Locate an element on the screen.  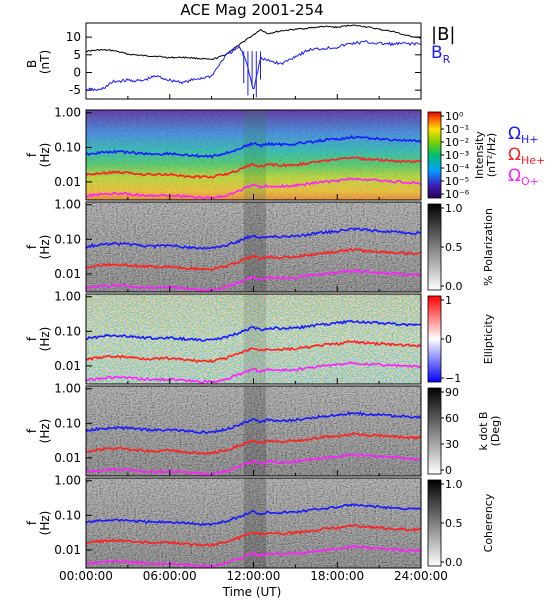
legend-b-r: BR is located at coordinates (441, 54).